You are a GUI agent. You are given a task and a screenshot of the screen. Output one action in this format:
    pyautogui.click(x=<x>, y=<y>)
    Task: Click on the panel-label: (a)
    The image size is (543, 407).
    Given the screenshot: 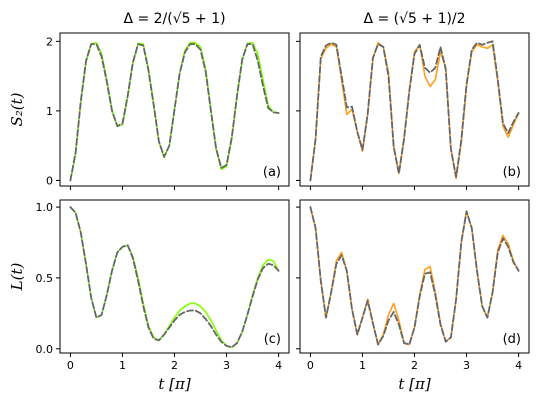 What is the action you would take?
    pyautogui.click(x=272, y=172)
    